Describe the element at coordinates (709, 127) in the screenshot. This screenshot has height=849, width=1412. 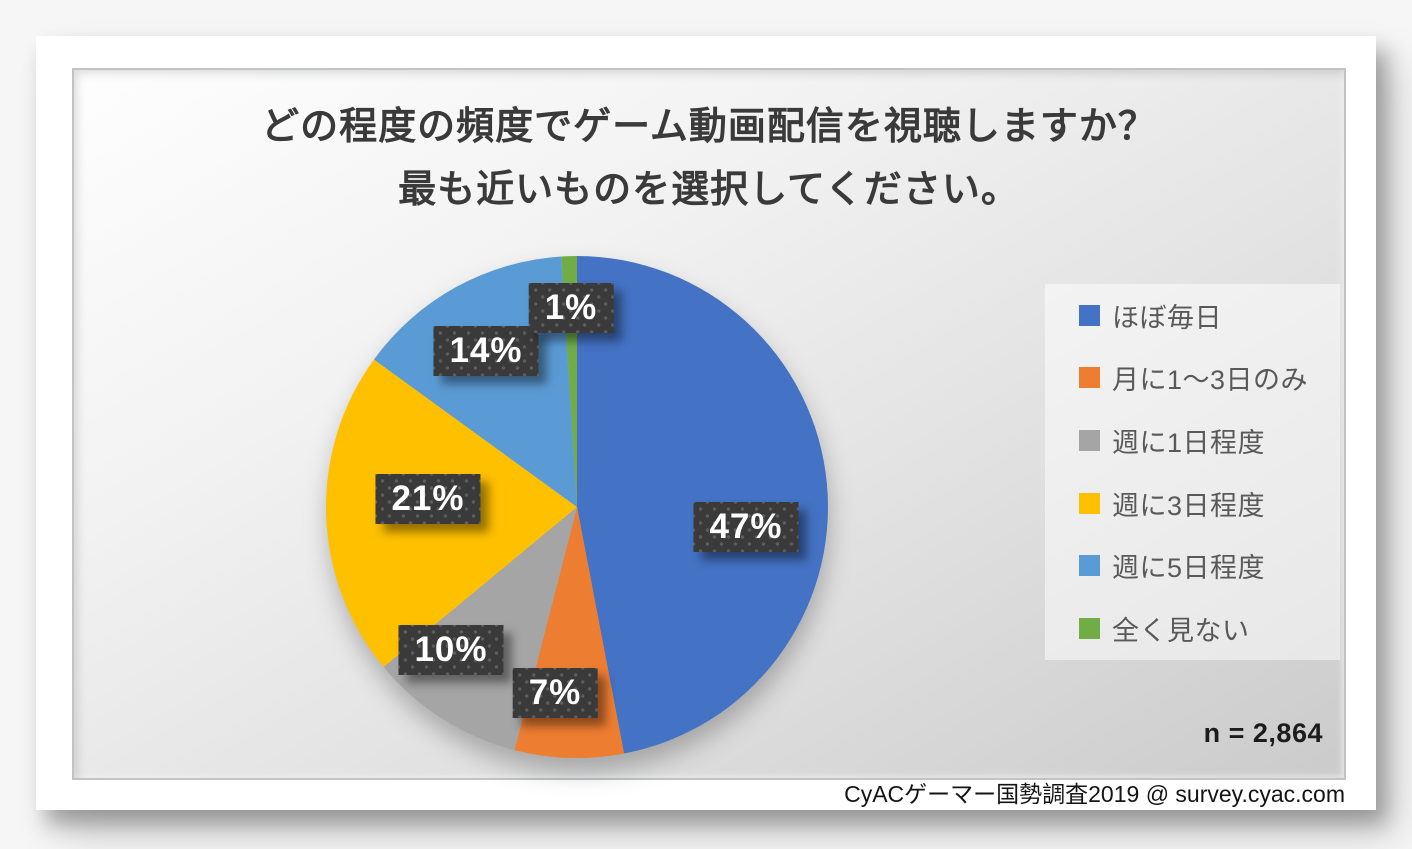
I see `chart-title-line-1: どの程度の頻度でゲーム動画配信を視聴しますか？` at that location.